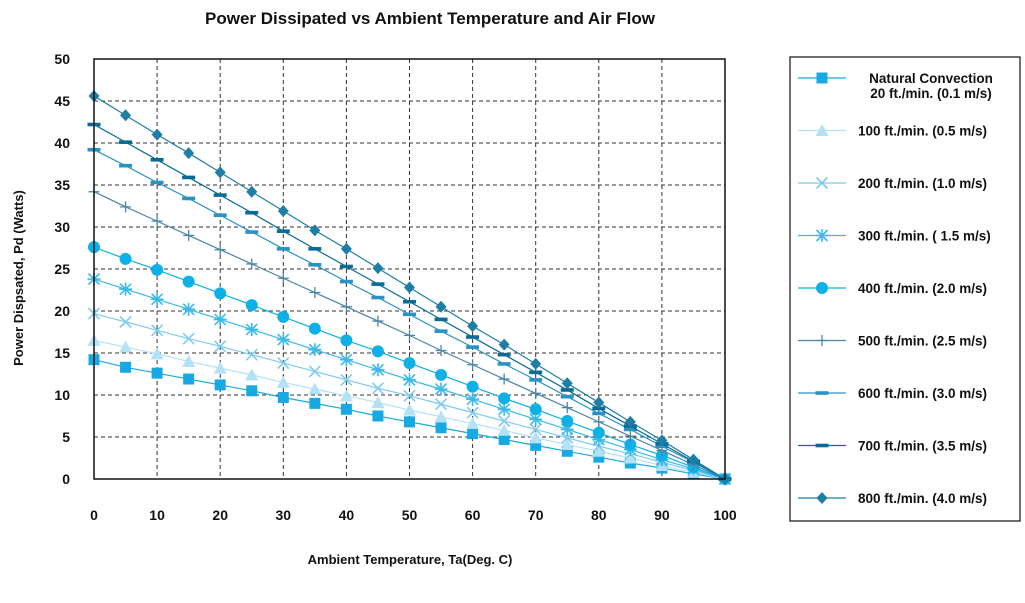  I want to click on legend-label: 500 ft./min. (2.5 m/s), so click(922, 341).